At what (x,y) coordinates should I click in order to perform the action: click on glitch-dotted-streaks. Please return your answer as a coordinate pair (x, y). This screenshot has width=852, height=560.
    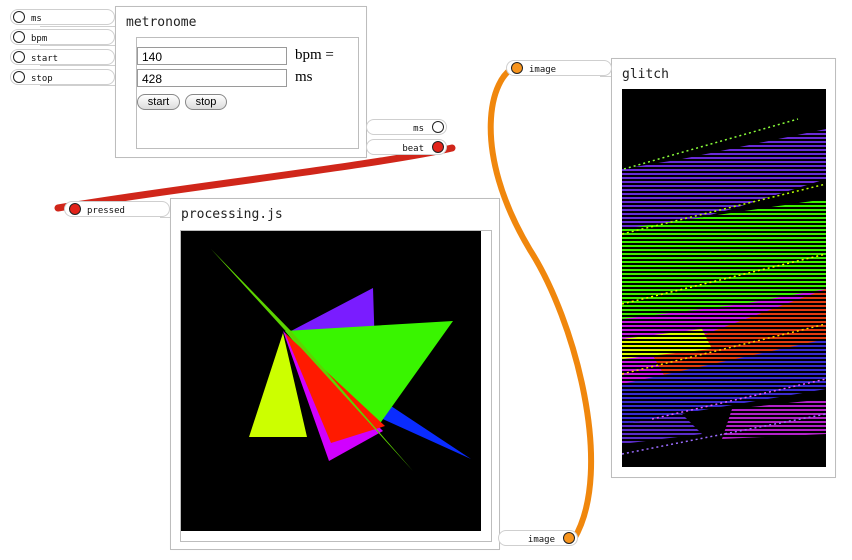
    Looking at the image, I should click on (724, 286).